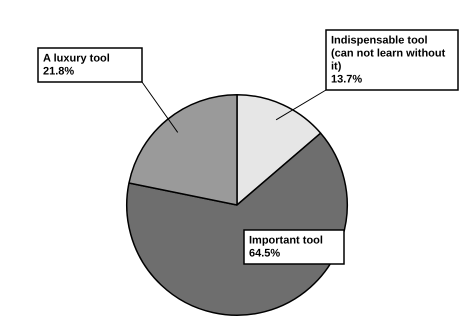 The image size is (474, 332). Describe the element at coordinates (346, 80) in the screenshot. I see `data-label: 13.7%` at that location.